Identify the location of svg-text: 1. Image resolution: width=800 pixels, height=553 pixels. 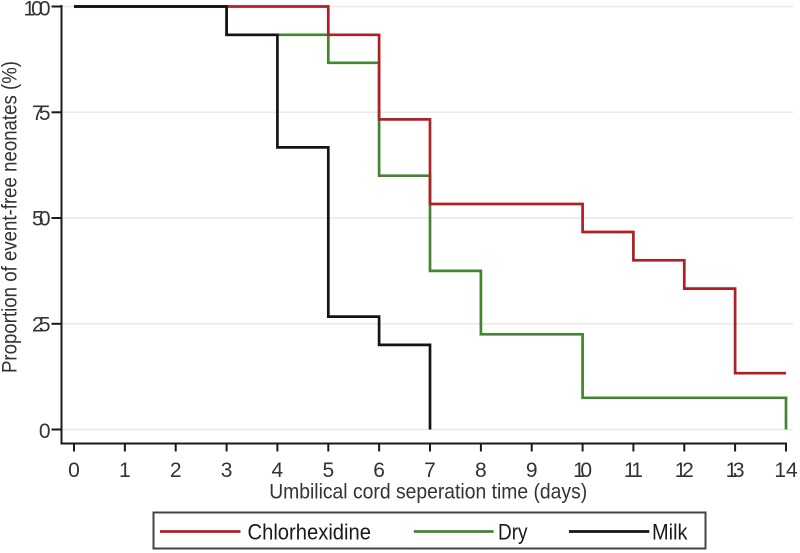
(125, 470).